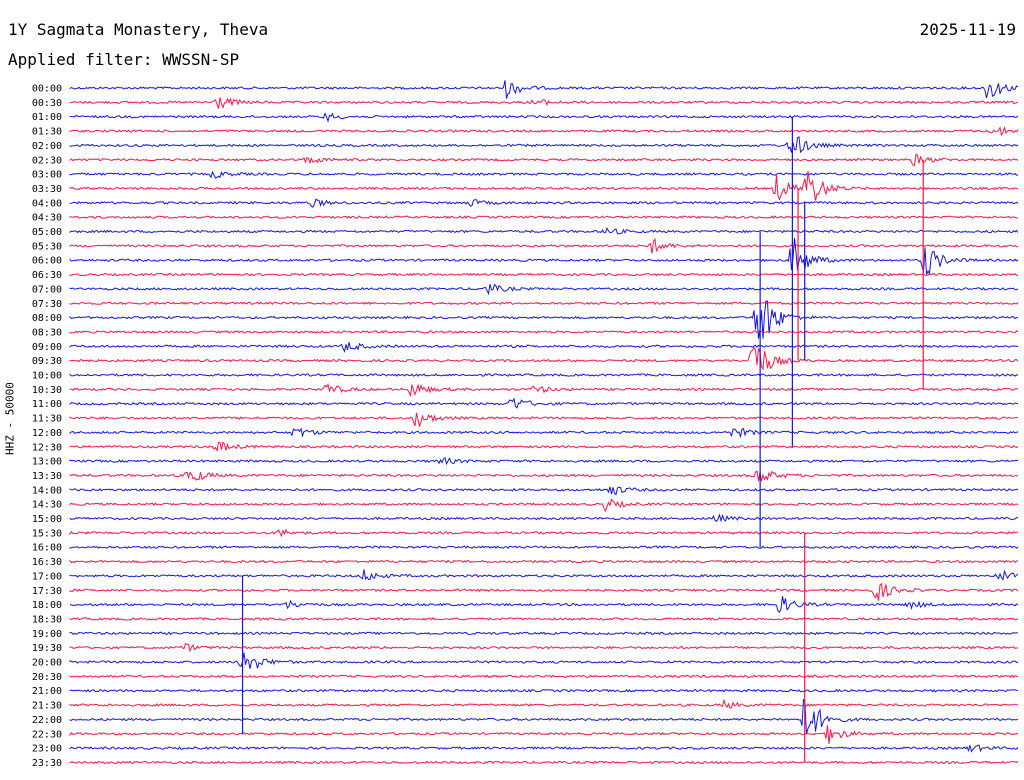 This screenshot has height=780, width=1024. What do you see at coordinates (47, 275) in the screenshot?
I see `row-time-label: 06:30` at bounding box center [47, 275].